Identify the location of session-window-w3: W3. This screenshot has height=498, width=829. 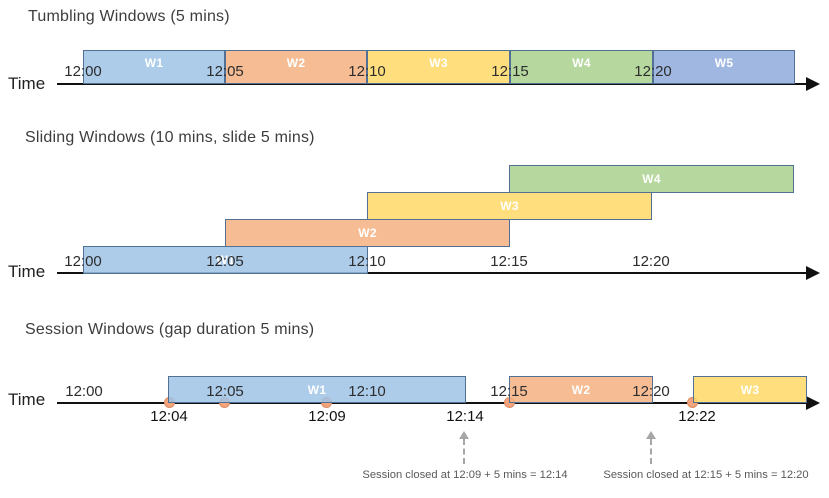
(750, 389).